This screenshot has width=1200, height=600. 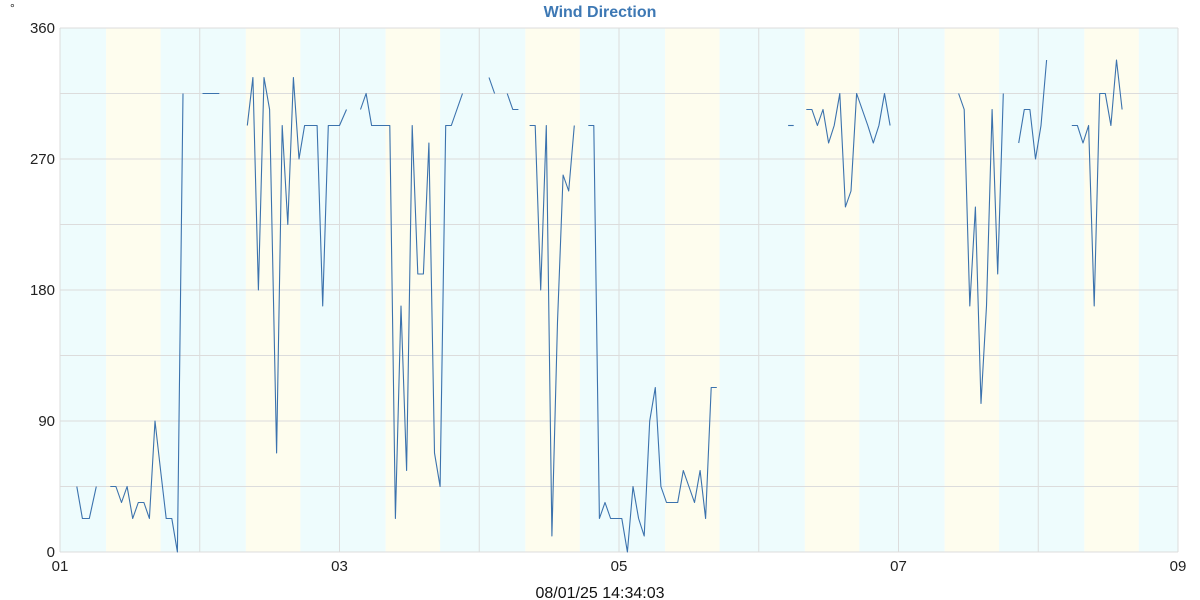 I want to click on x-tick-label: 01, so click(x=60, y=566).